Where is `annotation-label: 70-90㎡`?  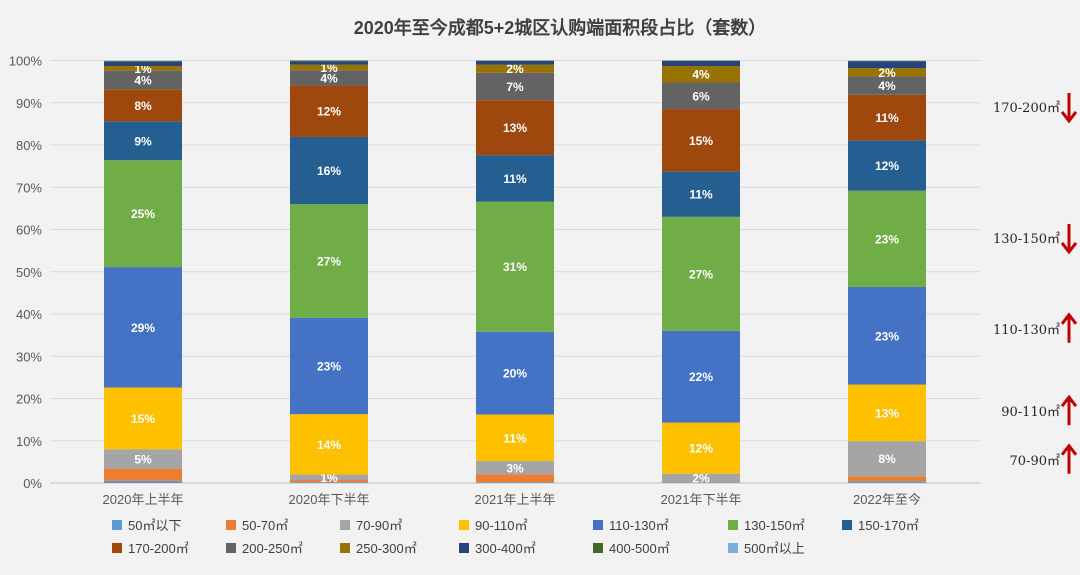 annotation-label: 70-90㎡ is located at coordinates (1035, 461).